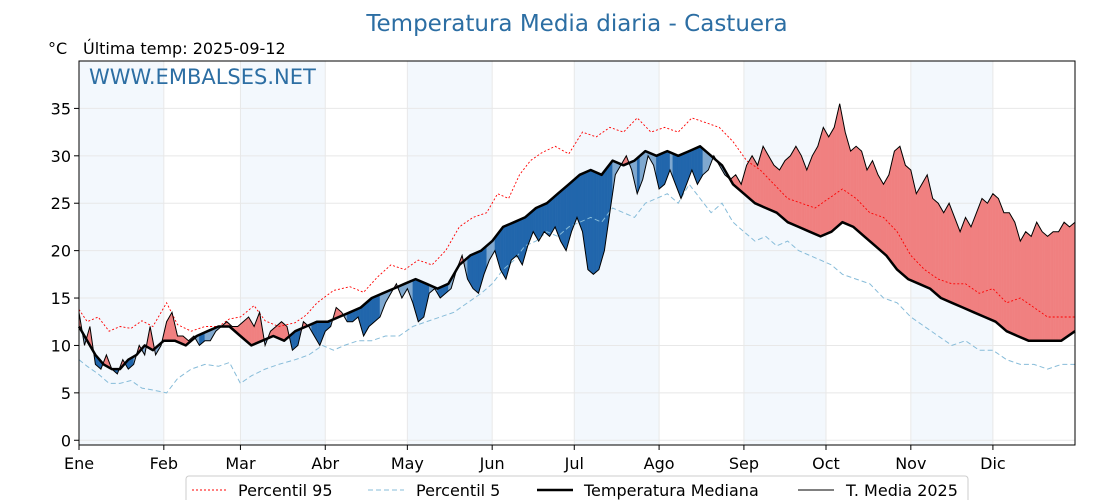  What do you see at coordinates (61, 298) in the screenshot?
I see `y-tick-label: 15` at bounding box center [61, 298].